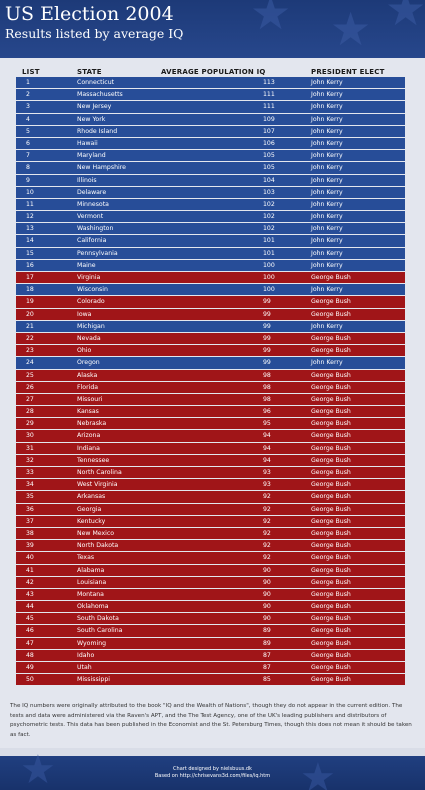 This screenshot has height=790, width=425. What do you see at coordinates (210, 204) in the screenshot?
I see `table-row: 11 Minnesota 102 John Kerry` at bounding box center [210, 204].